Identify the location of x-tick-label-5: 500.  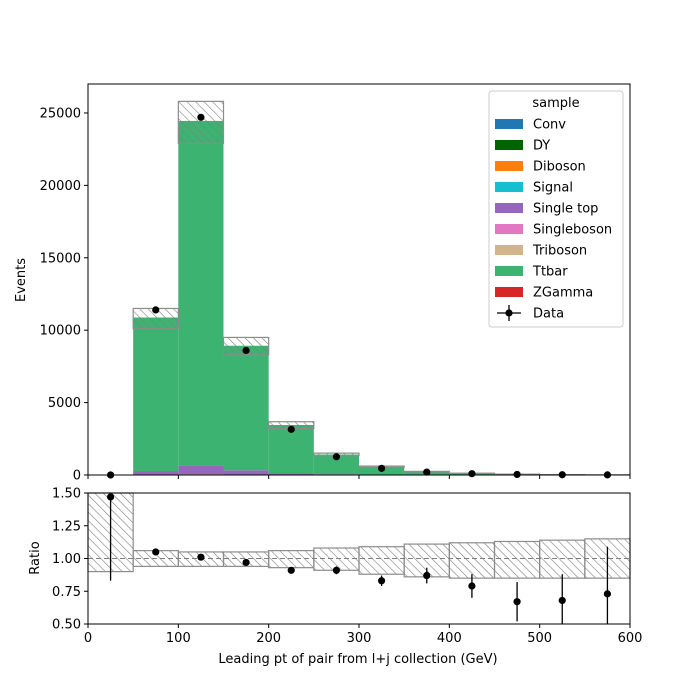
(539, 638).